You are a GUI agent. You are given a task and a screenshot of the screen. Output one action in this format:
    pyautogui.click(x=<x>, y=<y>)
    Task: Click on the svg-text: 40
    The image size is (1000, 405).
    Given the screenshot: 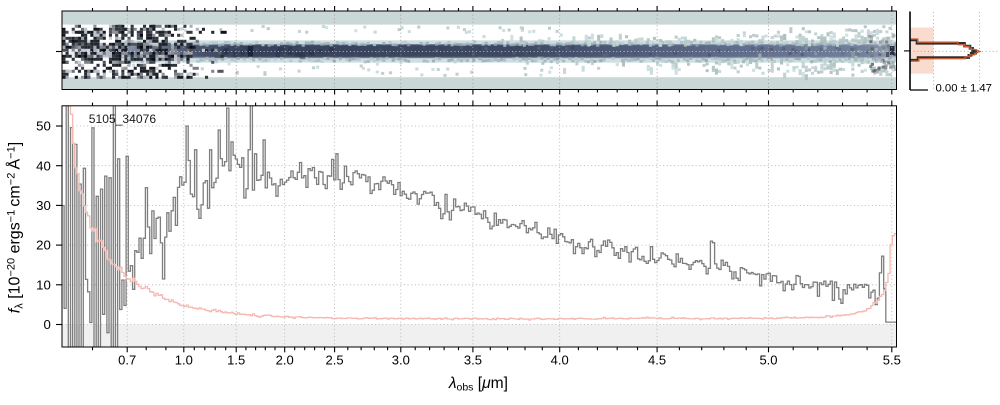 What is the action you would take?
    pyautogui.click(x=43, y=165)
    